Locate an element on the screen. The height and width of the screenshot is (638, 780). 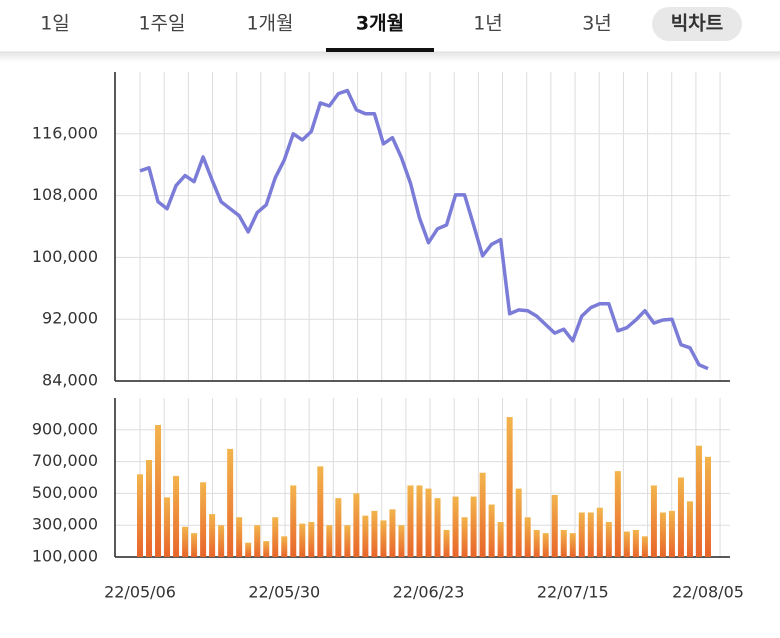
tab: 1개월 is located at coordinates (269, 24).